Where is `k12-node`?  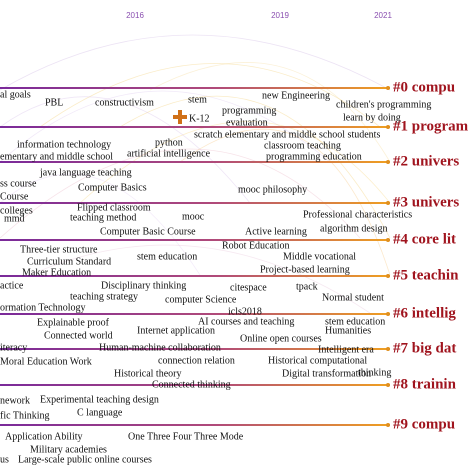 k12-node is located at coordinates (180, 117).